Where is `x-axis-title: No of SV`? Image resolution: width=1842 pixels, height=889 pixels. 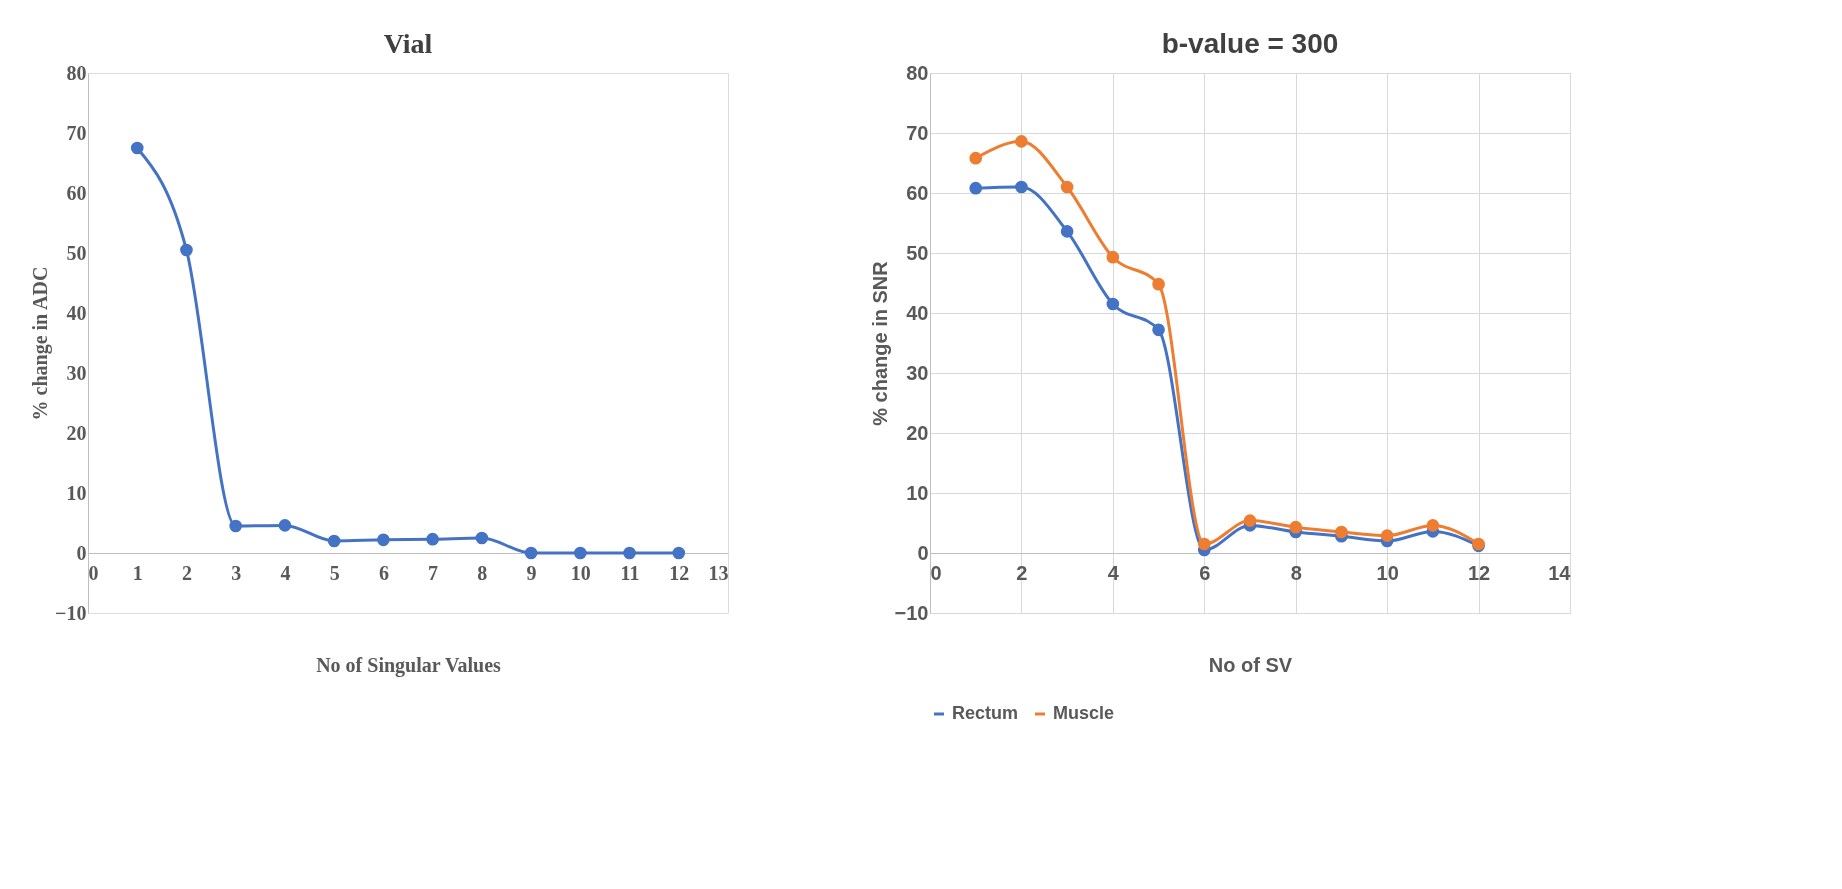
x-axis-title: No of SV is located at coordinates (1250, 664).